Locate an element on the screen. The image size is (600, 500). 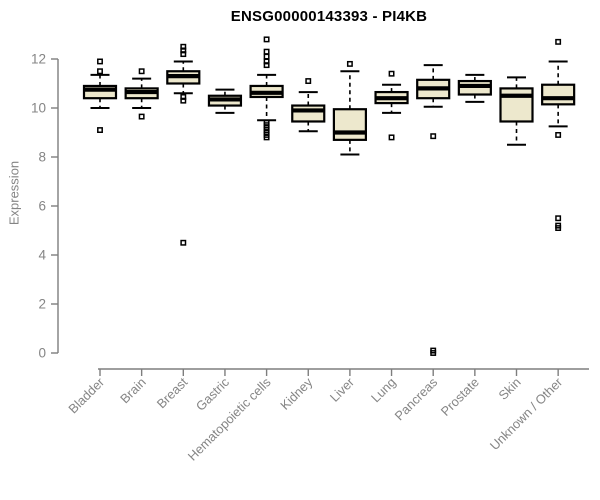
y-tick-label: 4 is located at coordinates (42, 255).